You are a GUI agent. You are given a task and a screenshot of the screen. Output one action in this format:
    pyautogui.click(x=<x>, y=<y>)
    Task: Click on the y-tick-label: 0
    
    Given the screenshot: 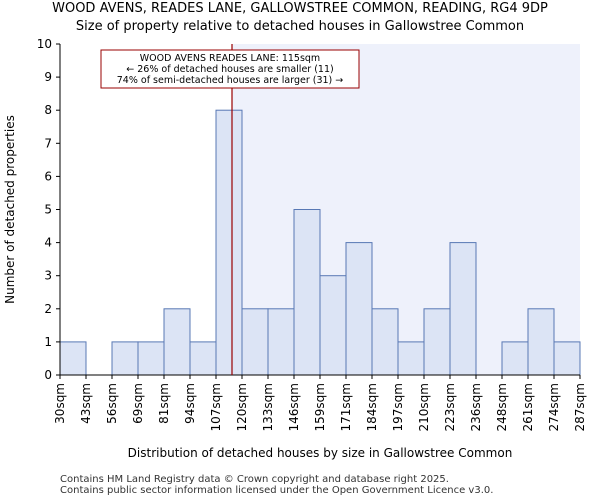 What is the action you would take?
    pyautogui.click(x=48, y=375)
    